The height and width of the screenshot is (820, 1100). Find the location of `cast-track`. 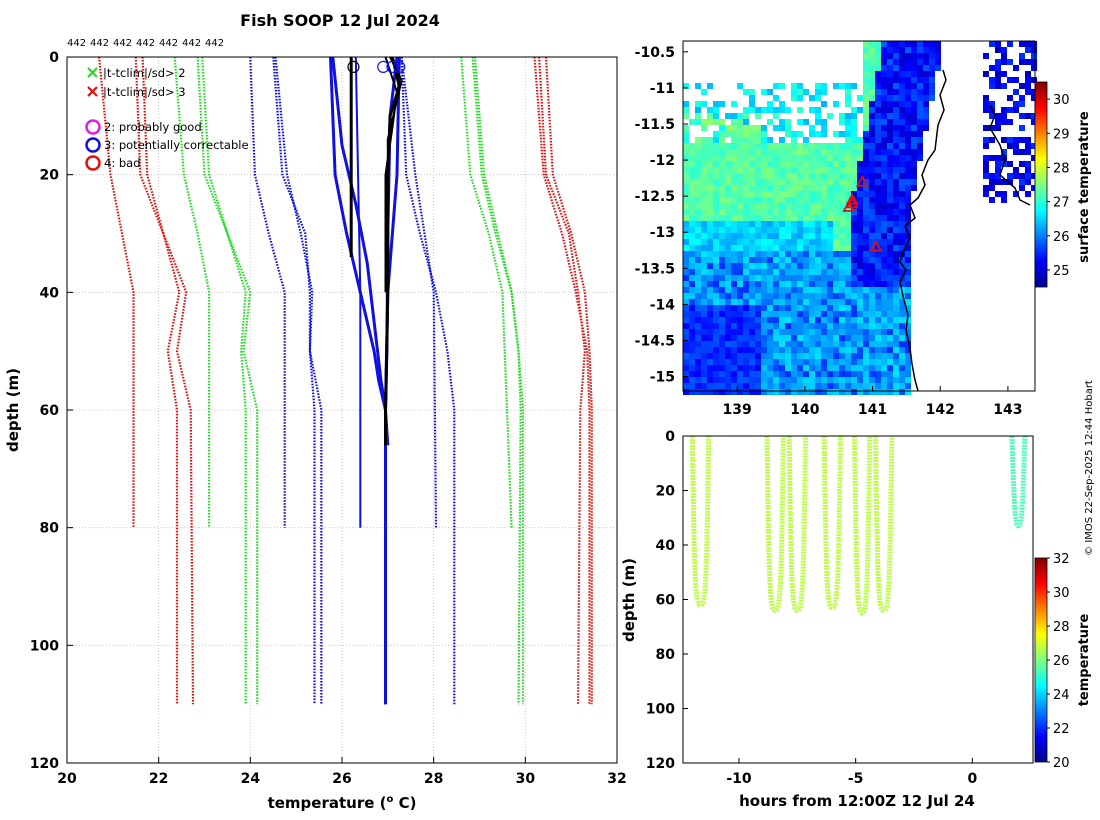

cast-track is located at coordinates (1018, 482).